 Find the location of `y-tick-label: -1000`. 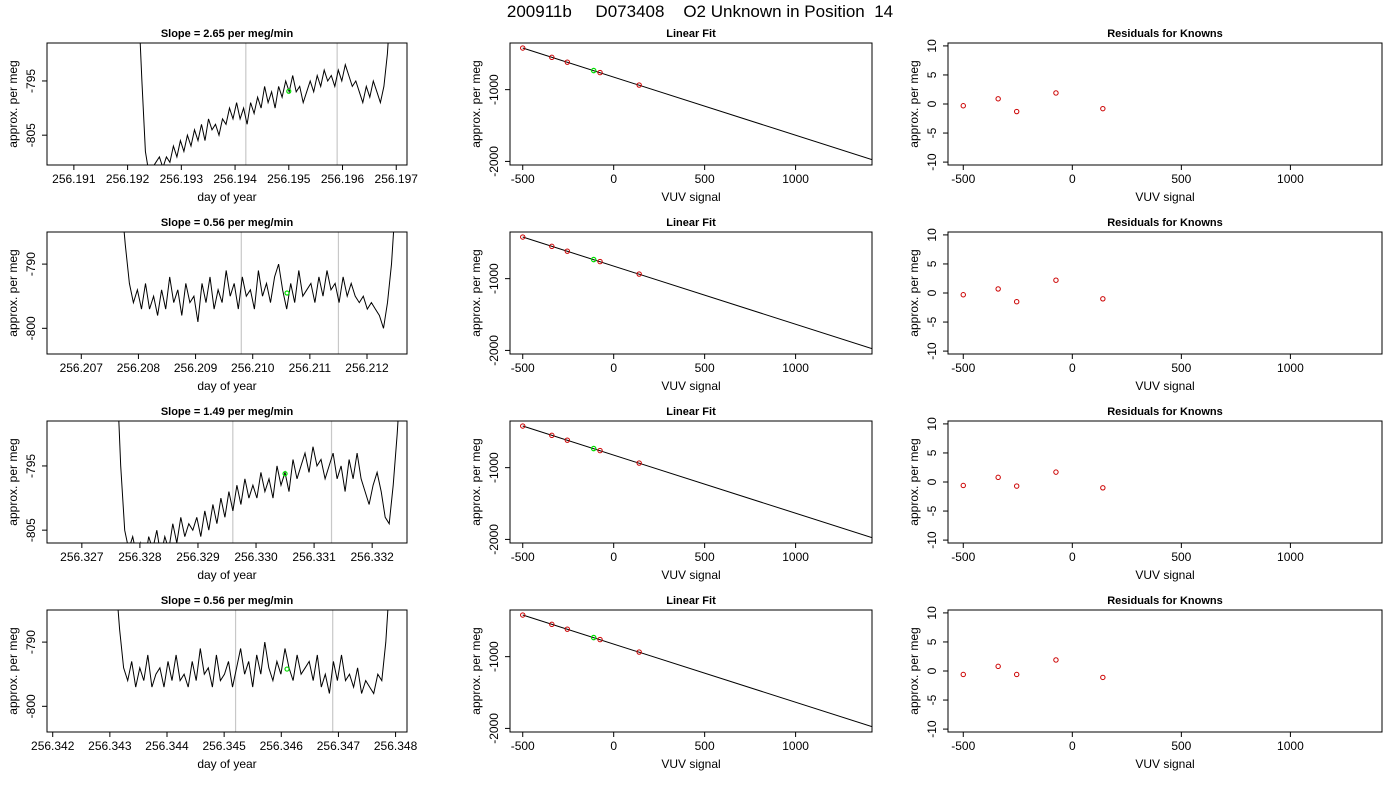

y-tick-label: -1000 is located at coordinates (494, 278).